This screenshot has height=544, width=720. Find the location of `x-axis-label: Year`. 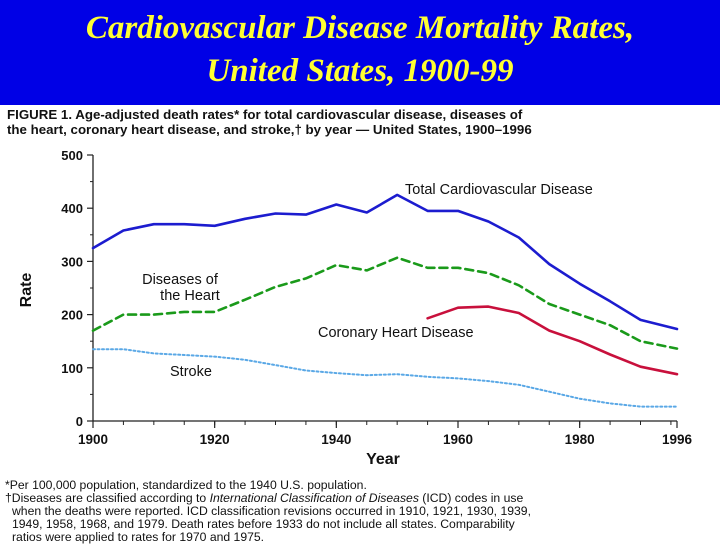

x-axis-label: Year is located at coordinates (383, 459).